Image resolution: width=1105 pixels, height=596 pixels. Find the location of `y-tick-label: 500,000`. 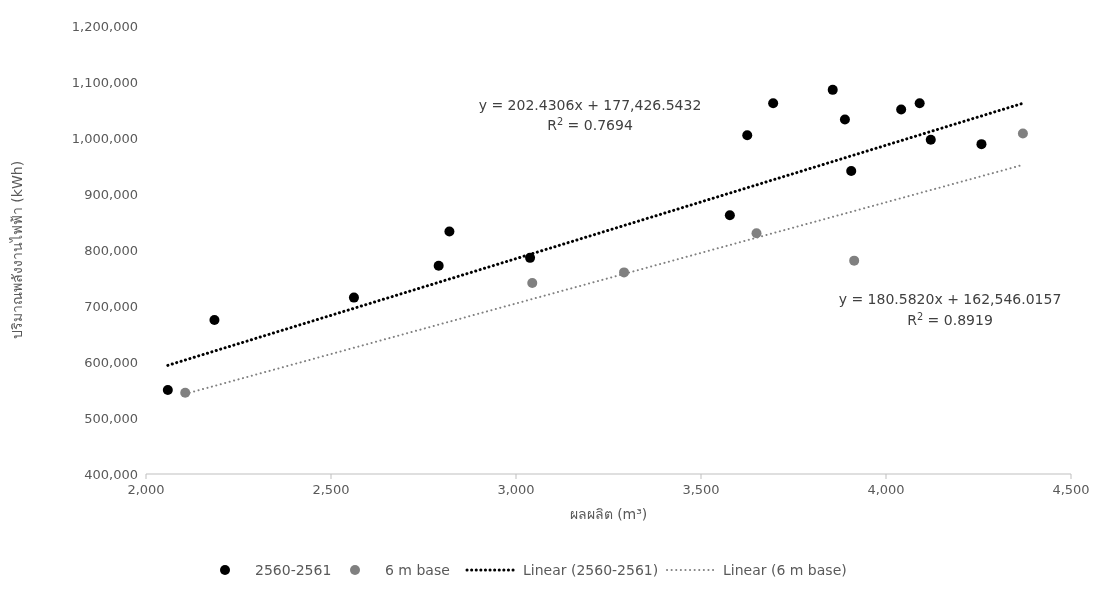

y-tick-label: 500,000 is located at coordinates (111, 418).